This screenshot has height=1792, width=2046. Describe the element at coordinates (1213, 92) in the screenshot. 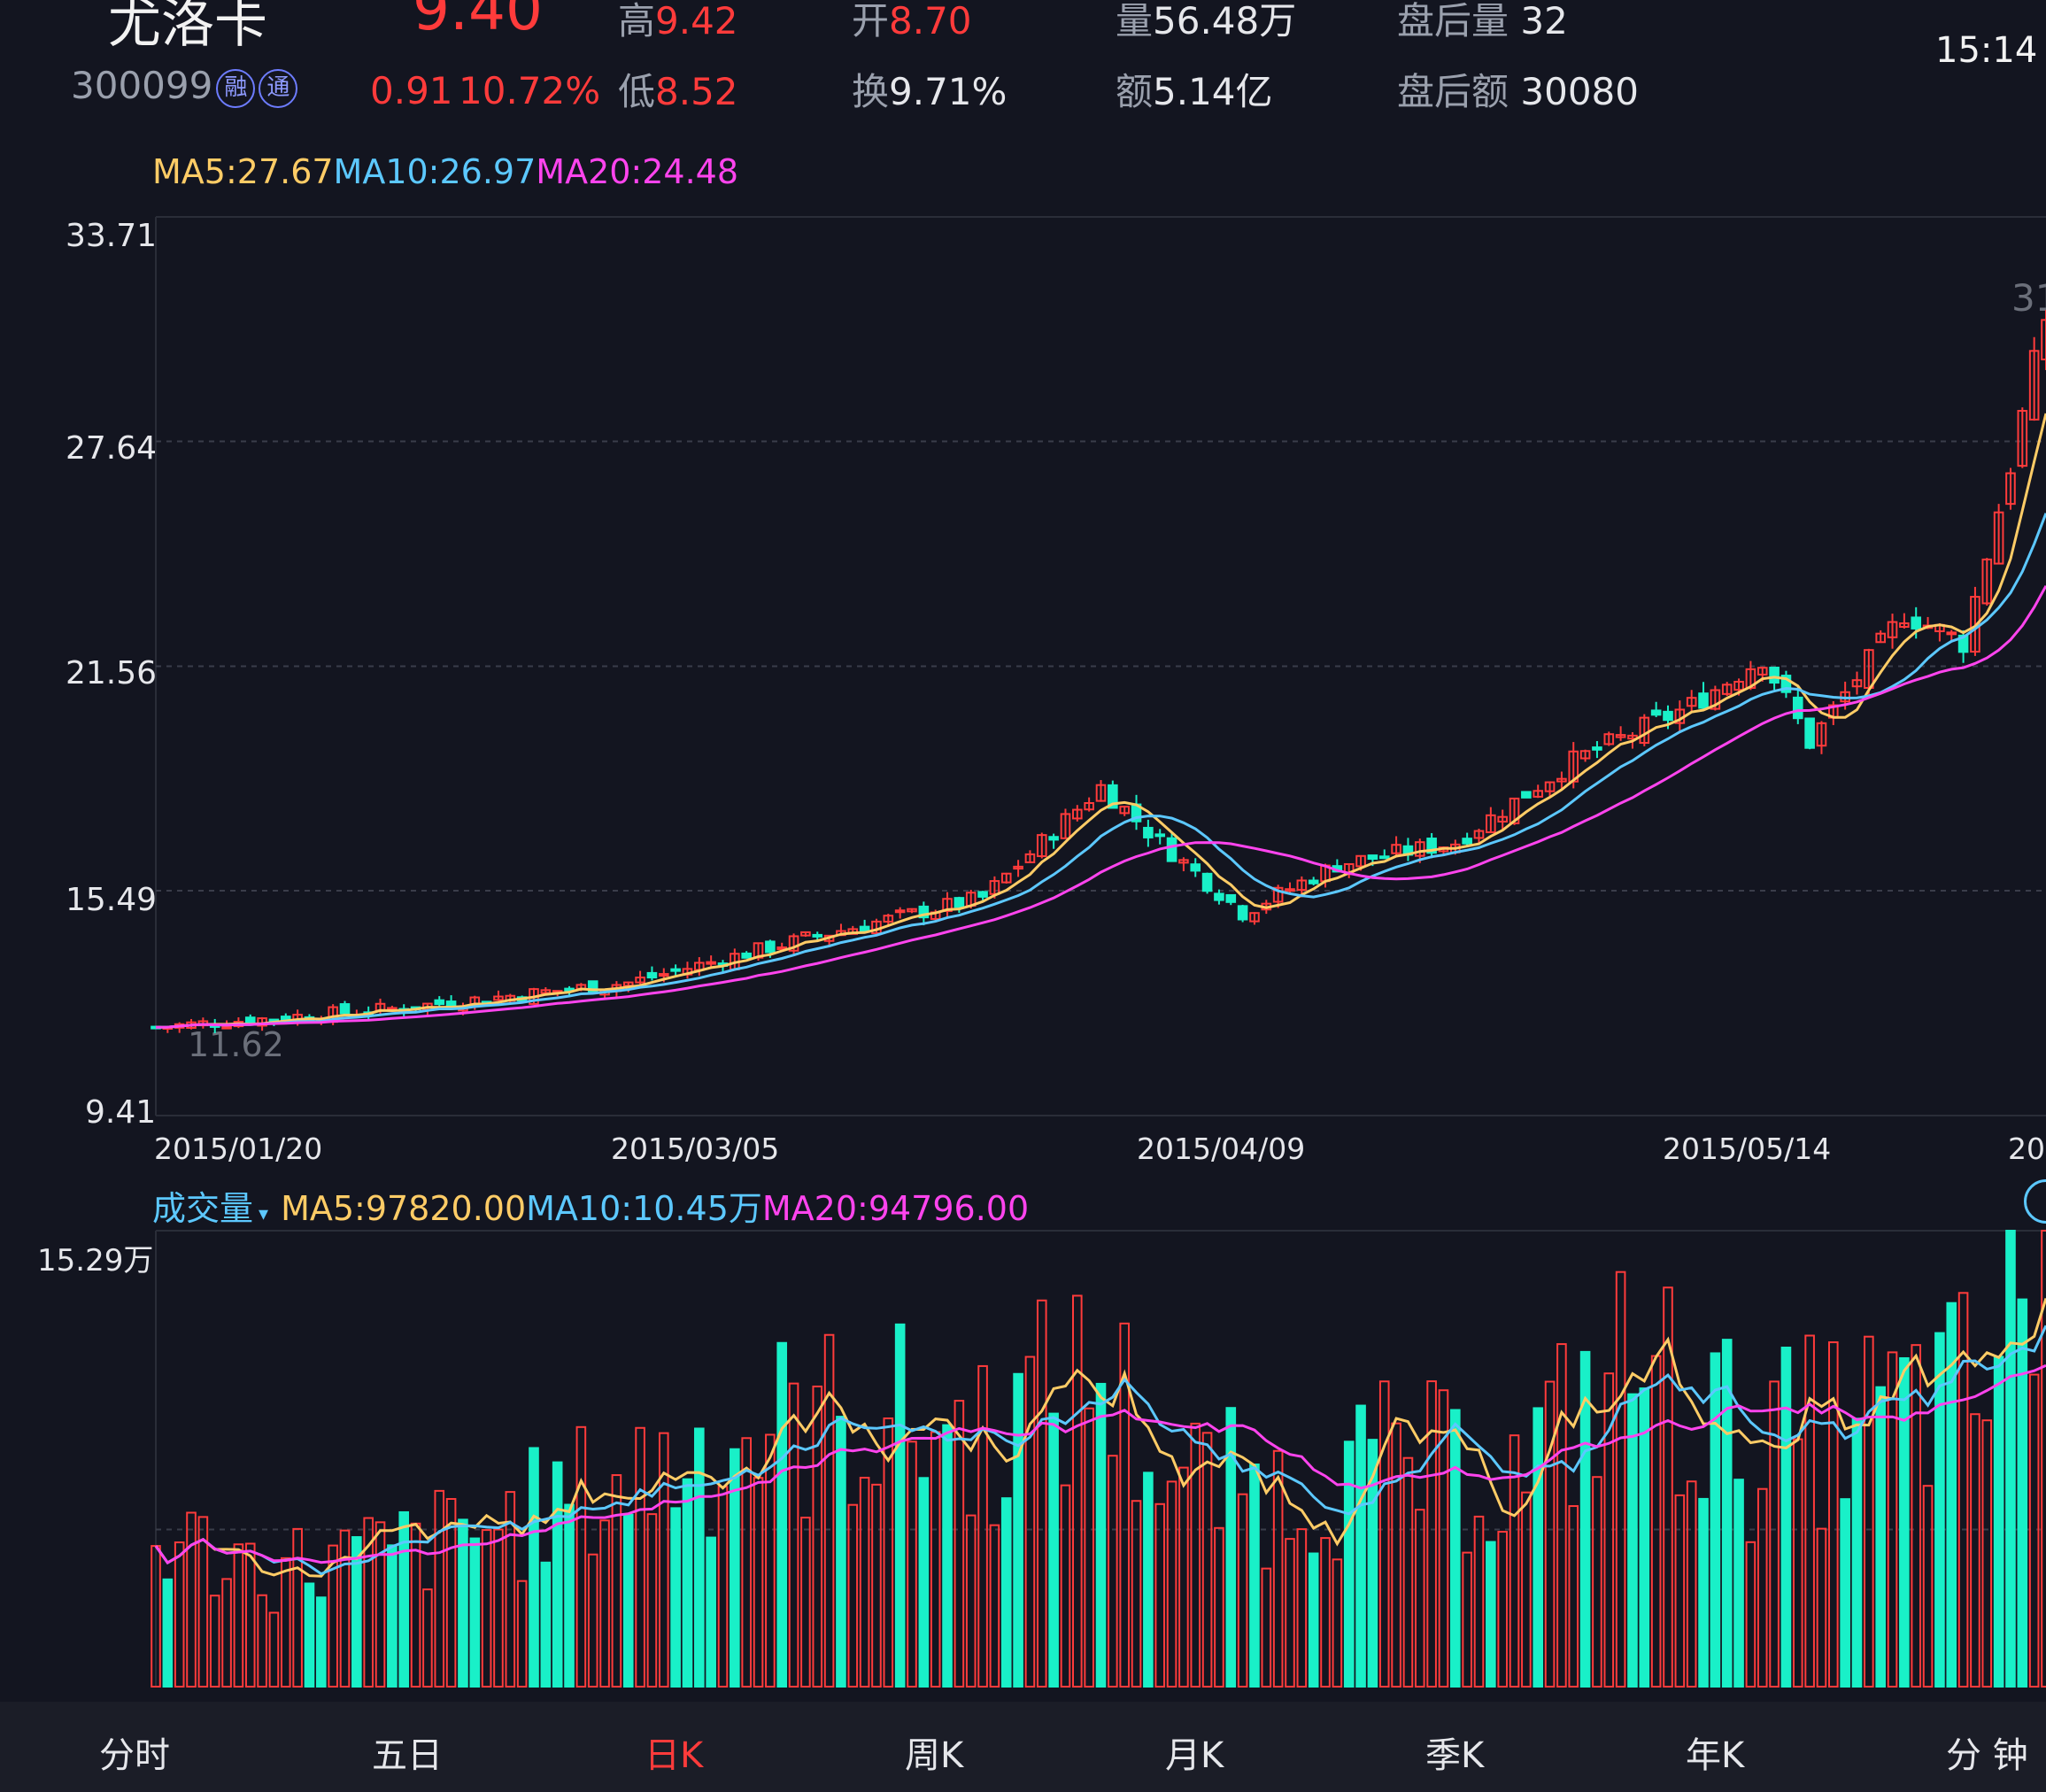

I see `amount-value: 5.14亿` at that location.